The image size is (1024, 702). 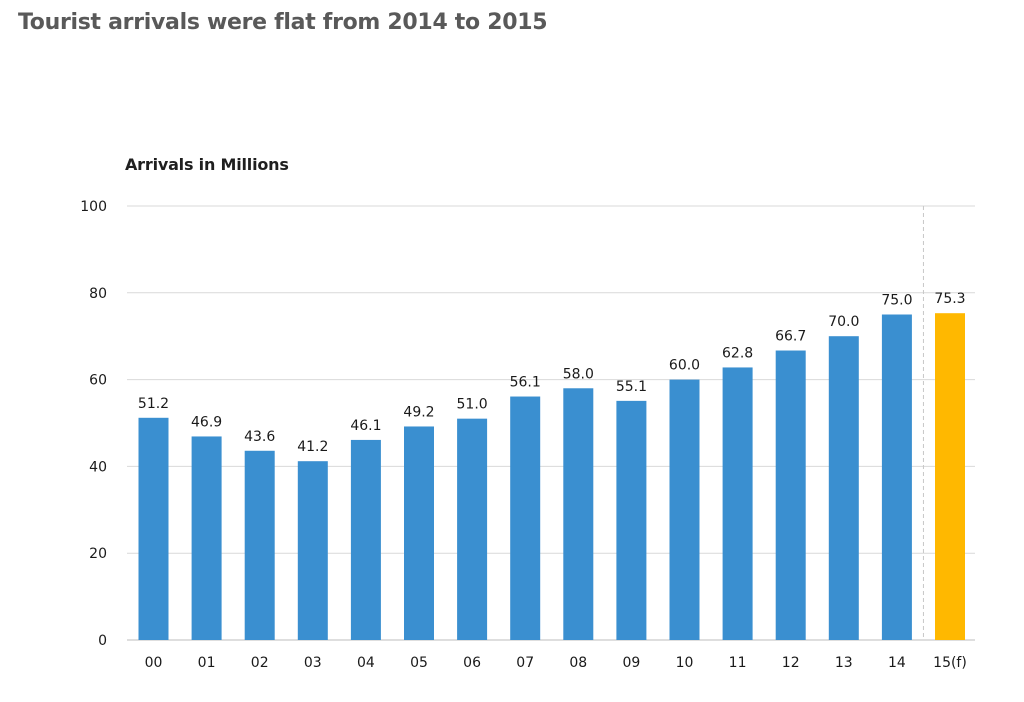 What do you see at coordinates (98, 381) in the screenshot?
I see `y-tick-label: 60` at bounding box center [98, 381].